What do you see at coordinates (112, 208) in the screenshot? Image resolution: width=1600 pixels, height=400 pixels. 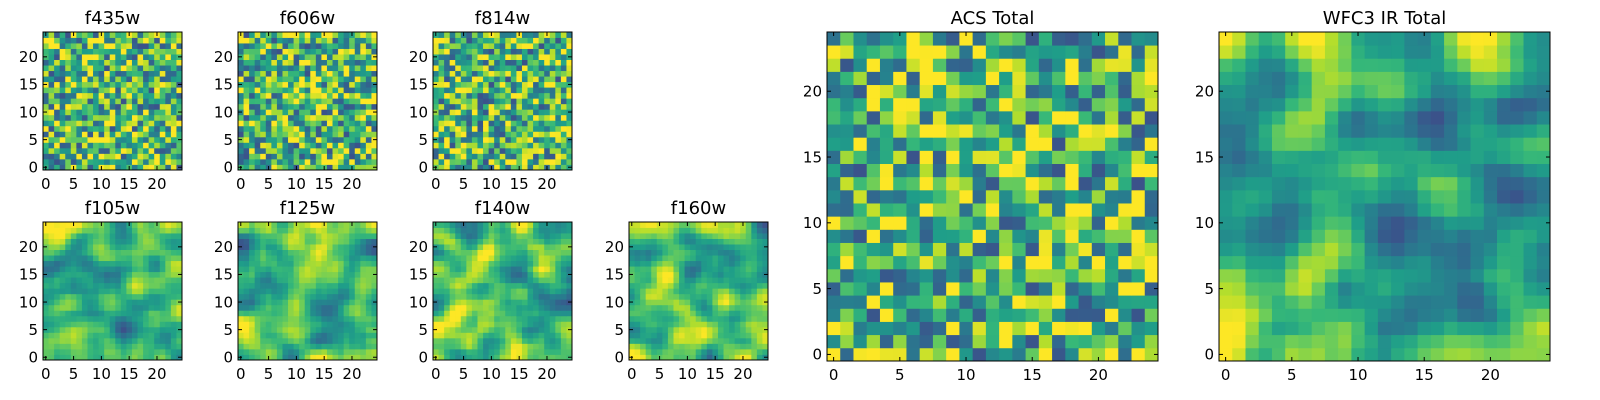 I see `panel-title: f105w` at bounding box center [112, 208].